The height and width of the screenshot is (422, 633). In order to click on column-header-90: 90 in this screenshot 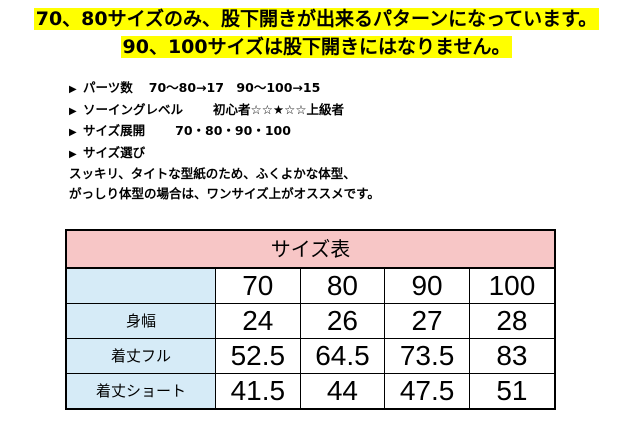, I will do `click(427, 286)`.